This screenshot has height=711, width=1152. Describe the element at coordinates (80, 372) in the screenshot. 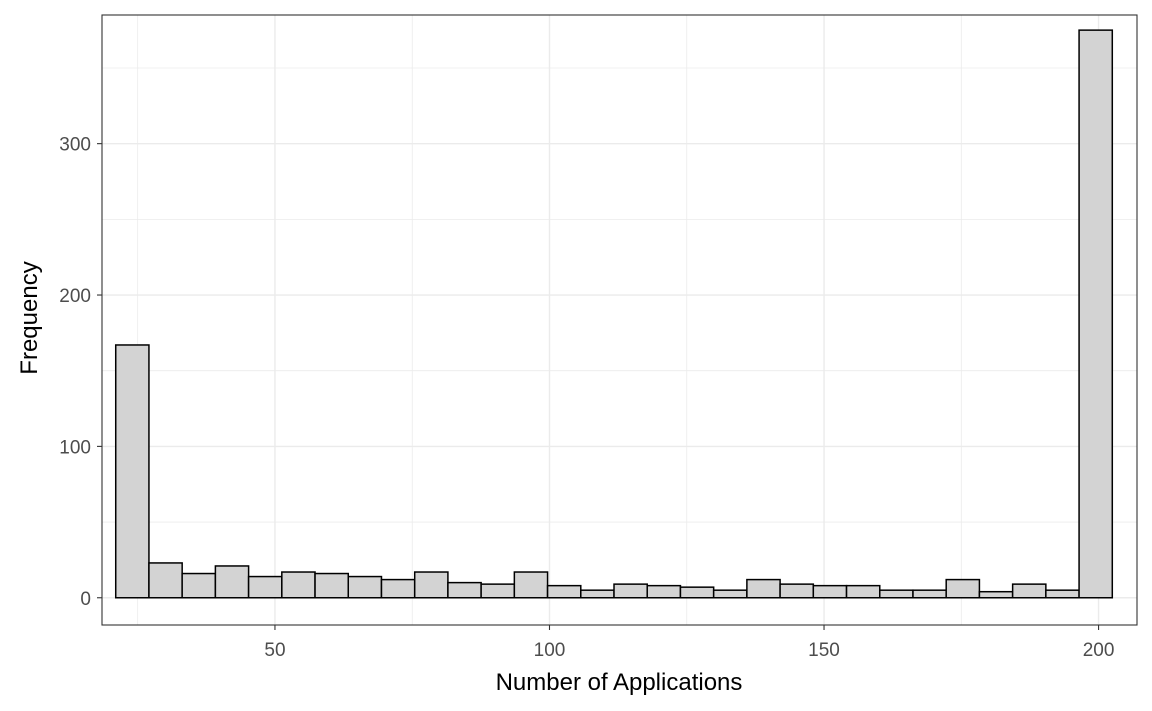

I see `y-axis: 0 100 200 300` at that location.